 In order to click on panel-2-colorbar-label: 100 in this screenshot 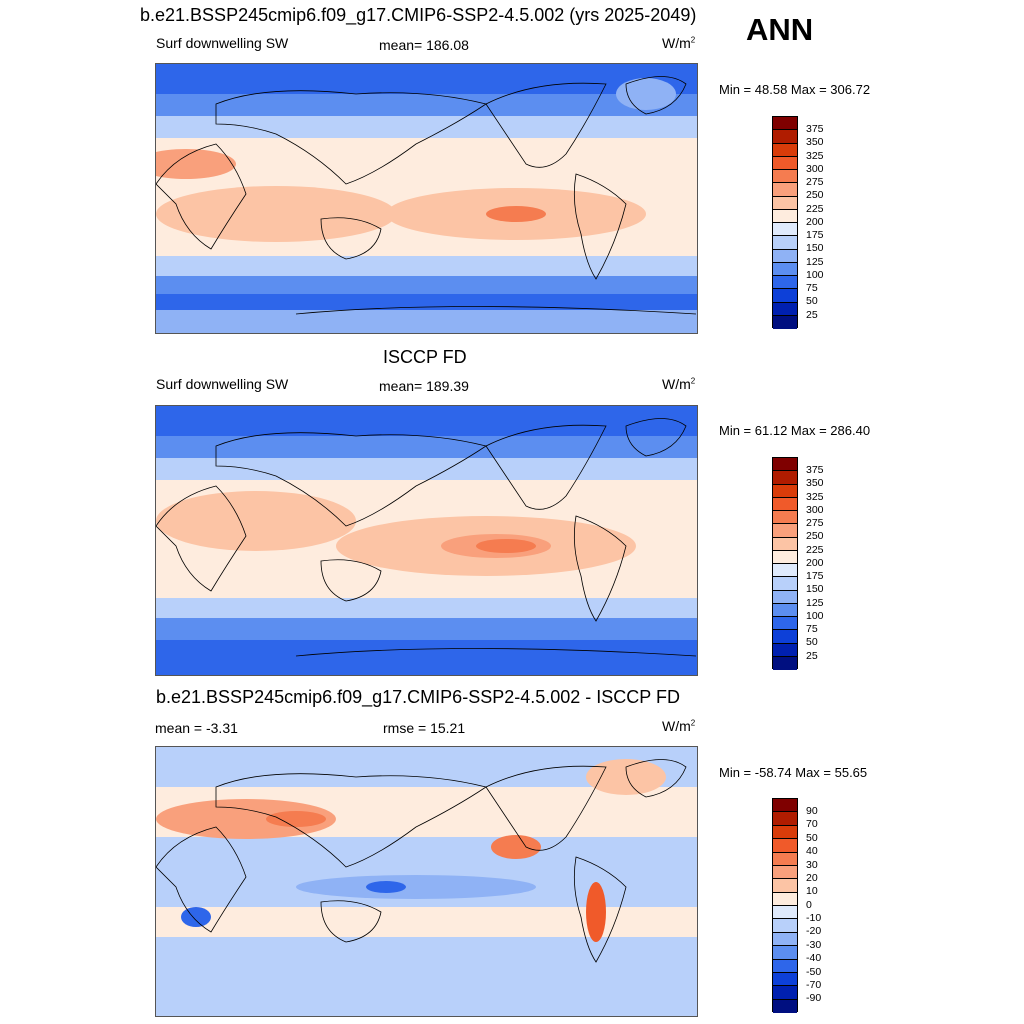, I will do `click(815, 615)`.